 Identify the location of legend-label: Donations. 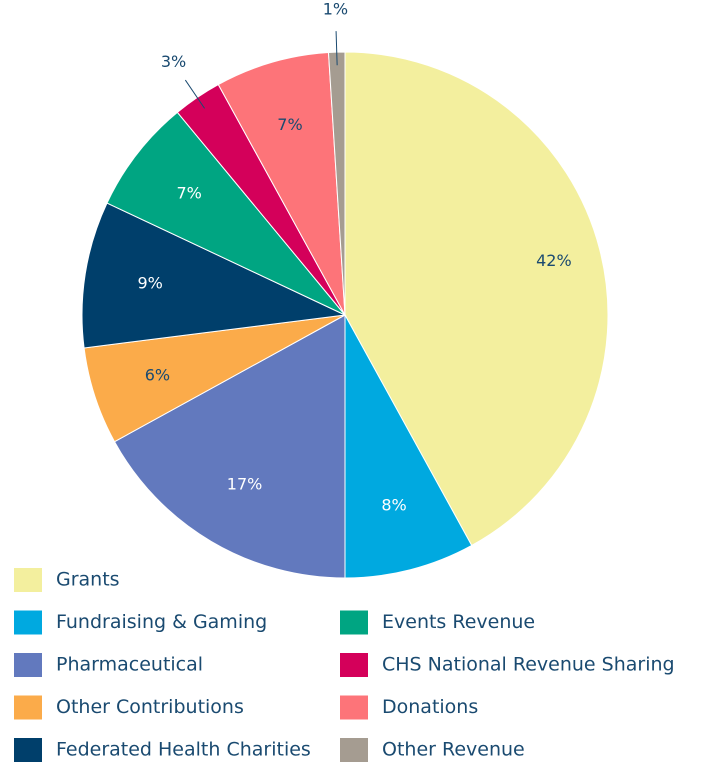
(430, 707).